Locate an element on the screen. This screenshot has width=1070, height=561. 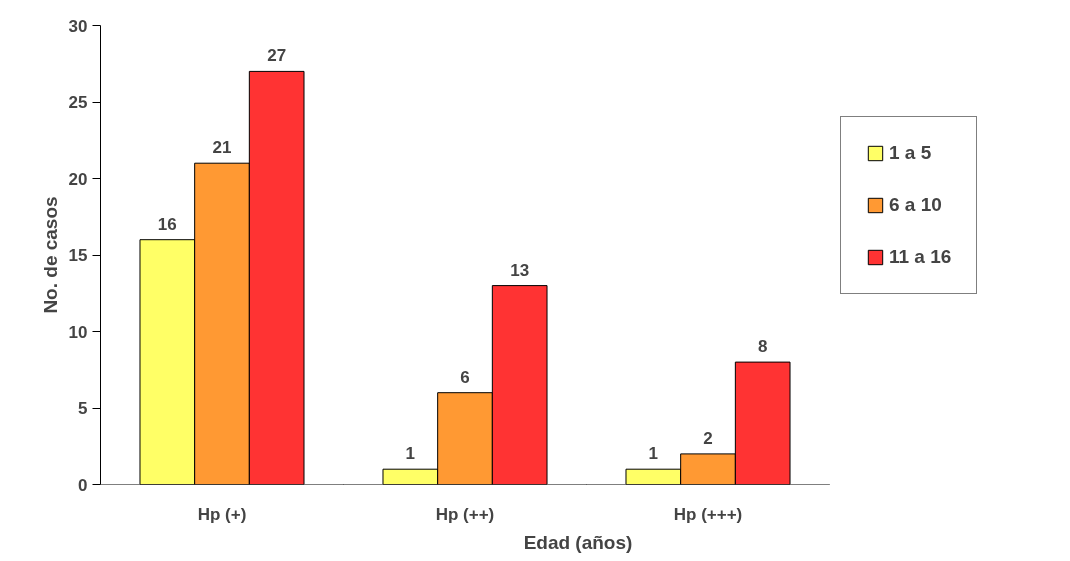
y-tick-label: 10 is located at coordinates (78, 332).